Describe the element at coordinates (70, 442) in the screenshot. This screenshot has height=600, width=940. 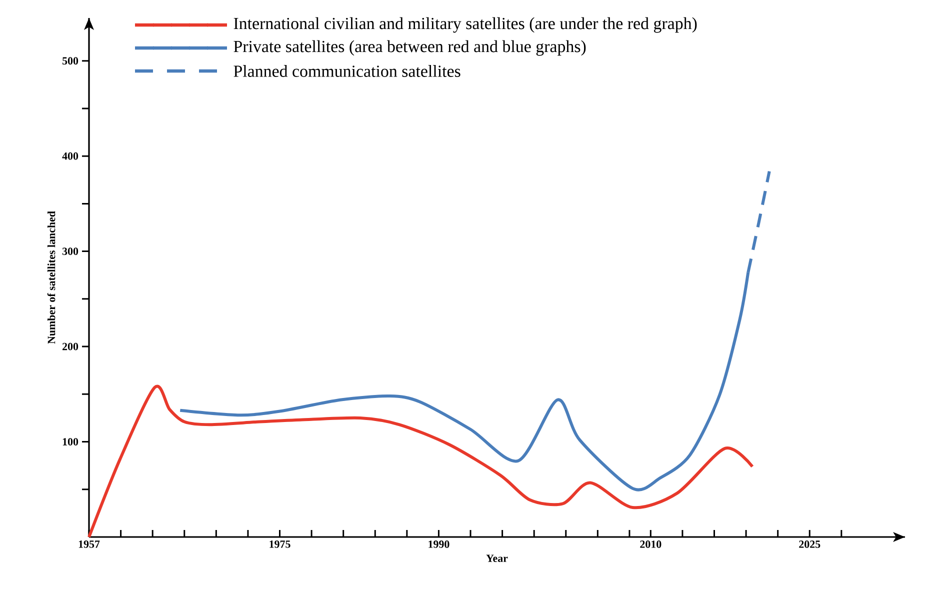
I see `y-tick-label: 100` at that location.